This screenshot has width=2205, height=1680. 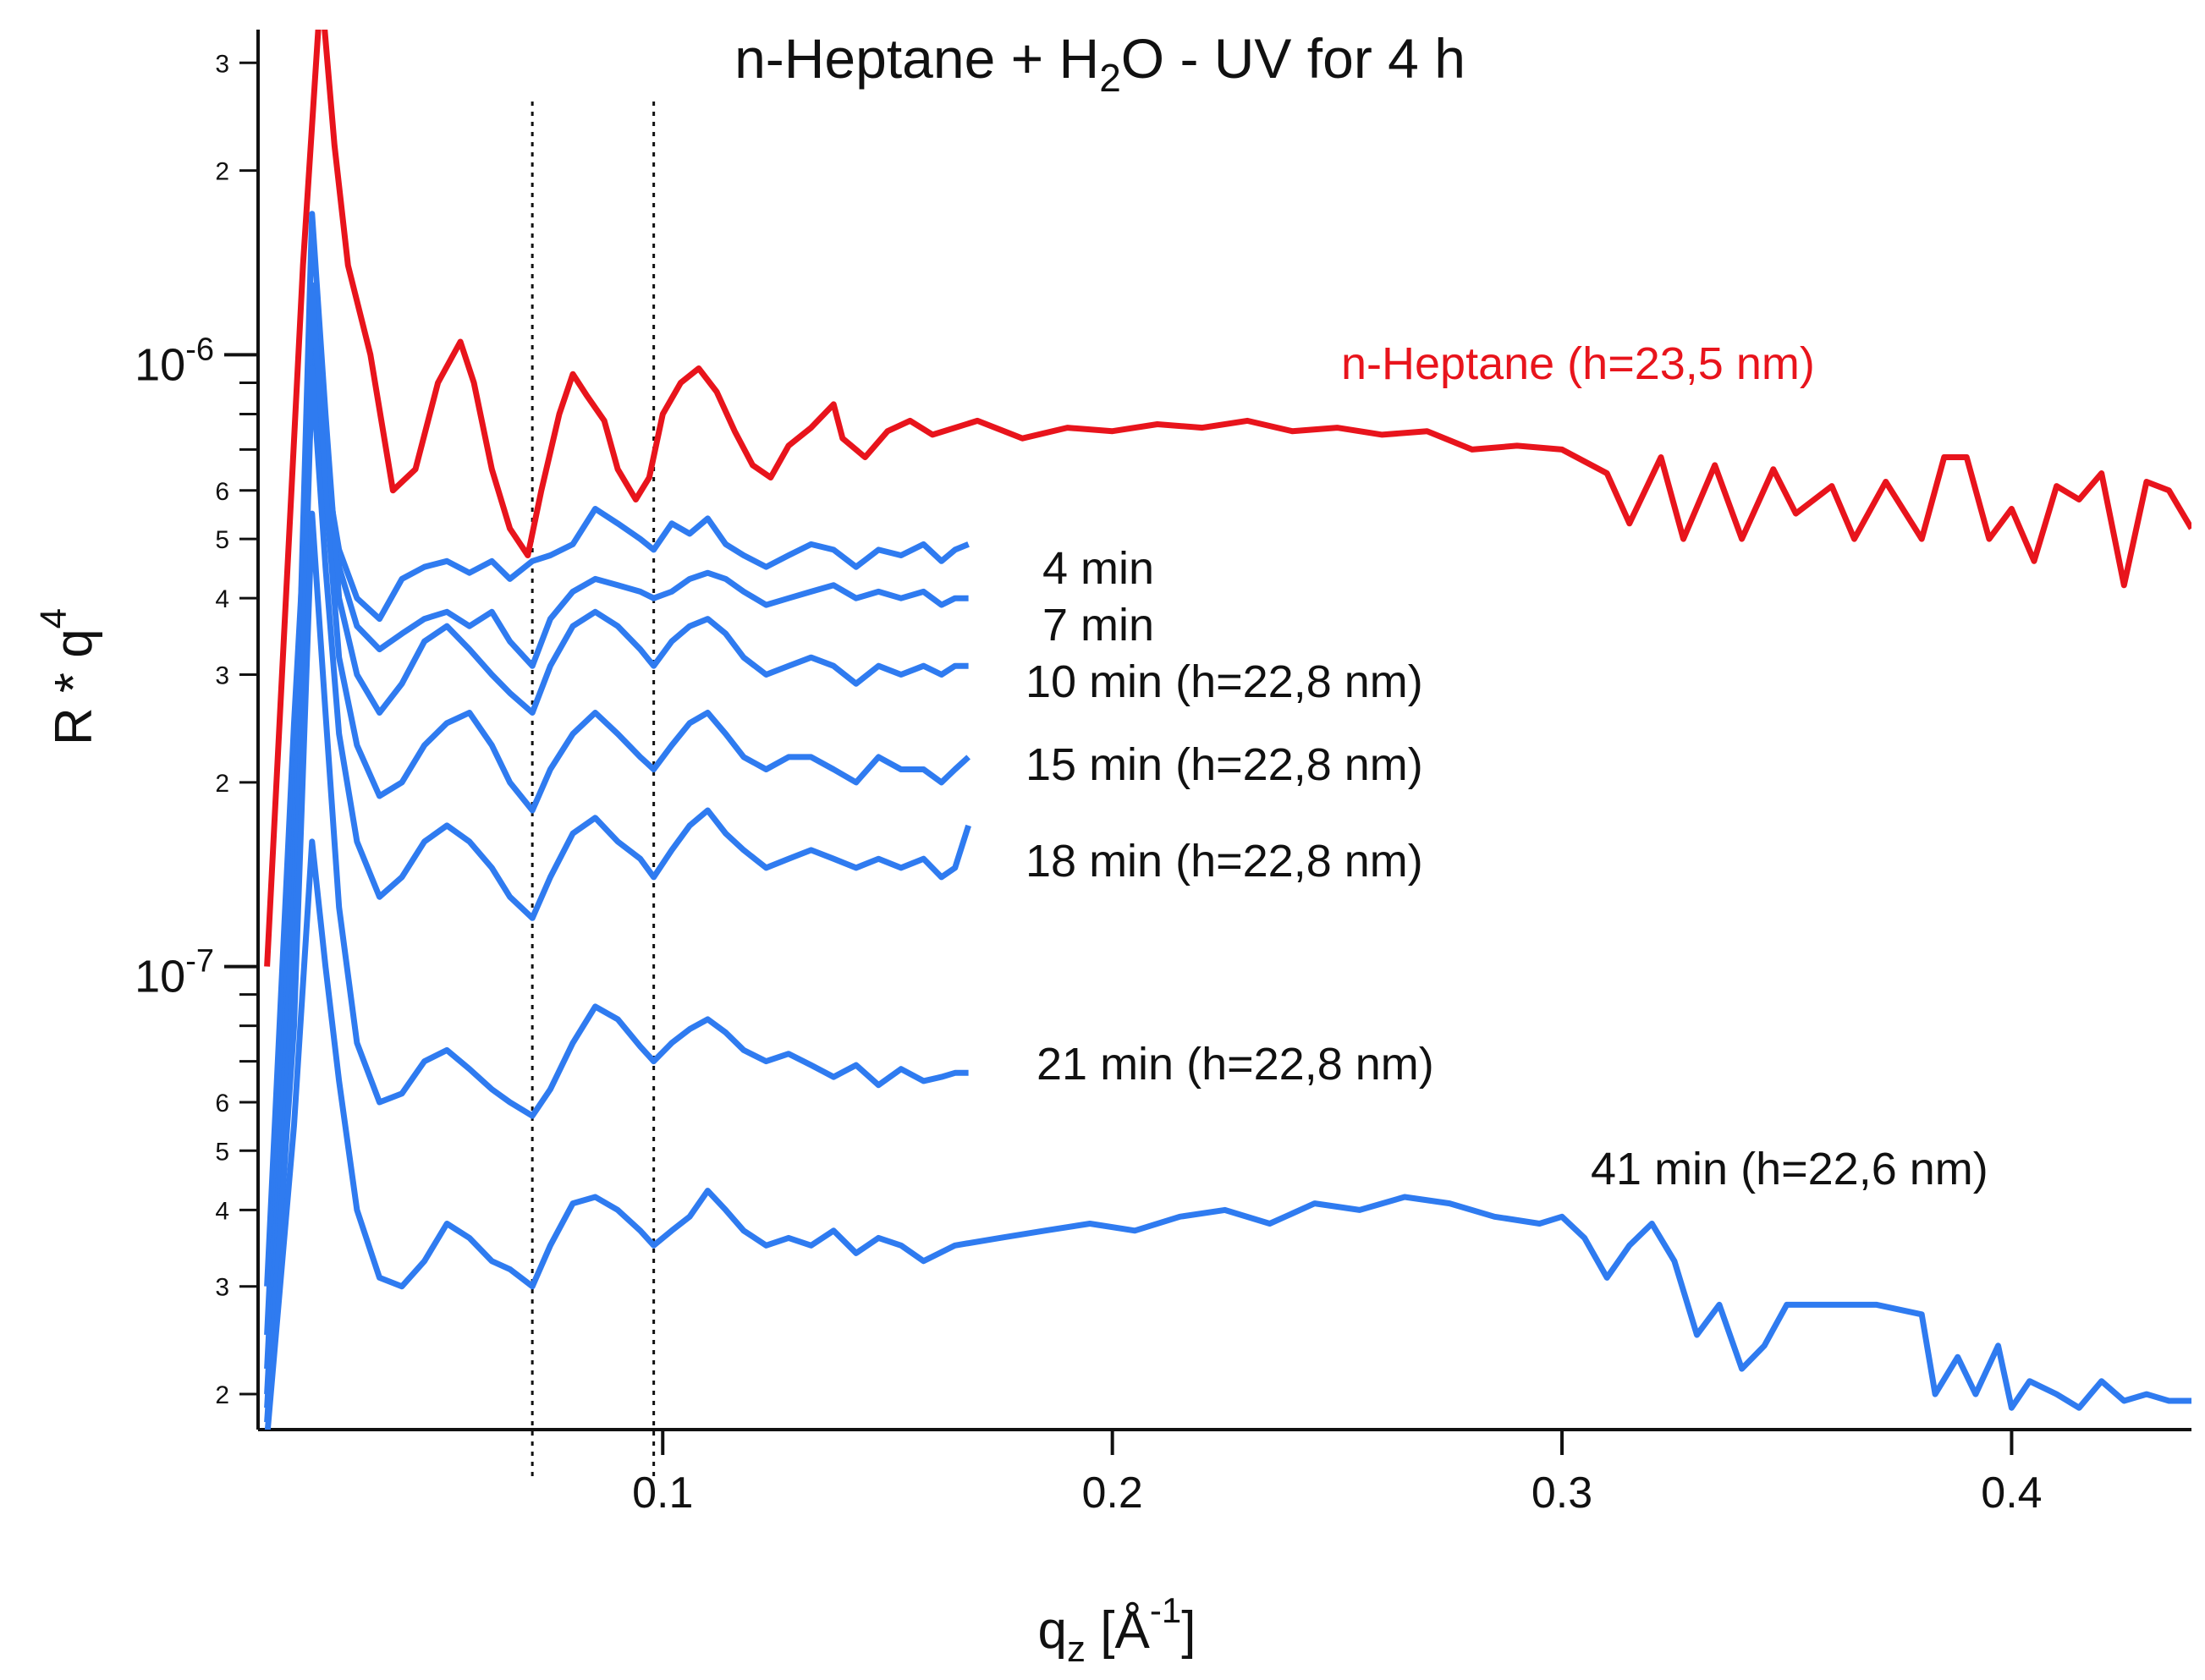 I want to click on series-label-2: 7 min, so click(x=1098, y=625).